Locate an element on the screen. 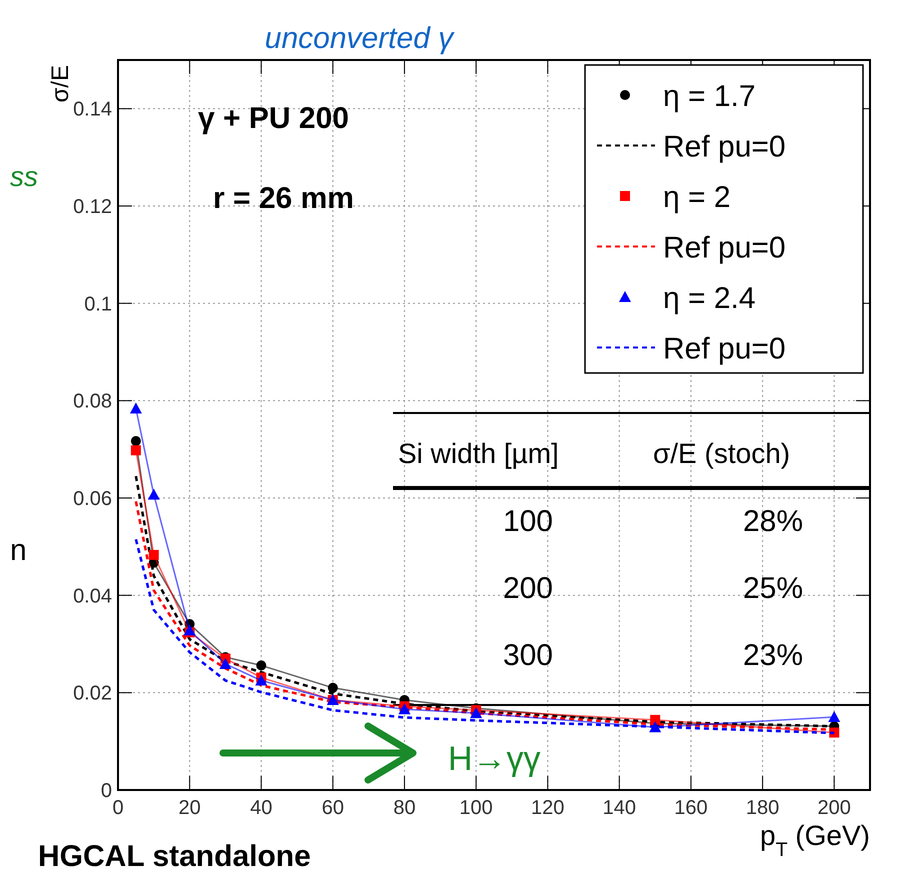  x-tick-label: 120 is located at coordinates (547, 808).